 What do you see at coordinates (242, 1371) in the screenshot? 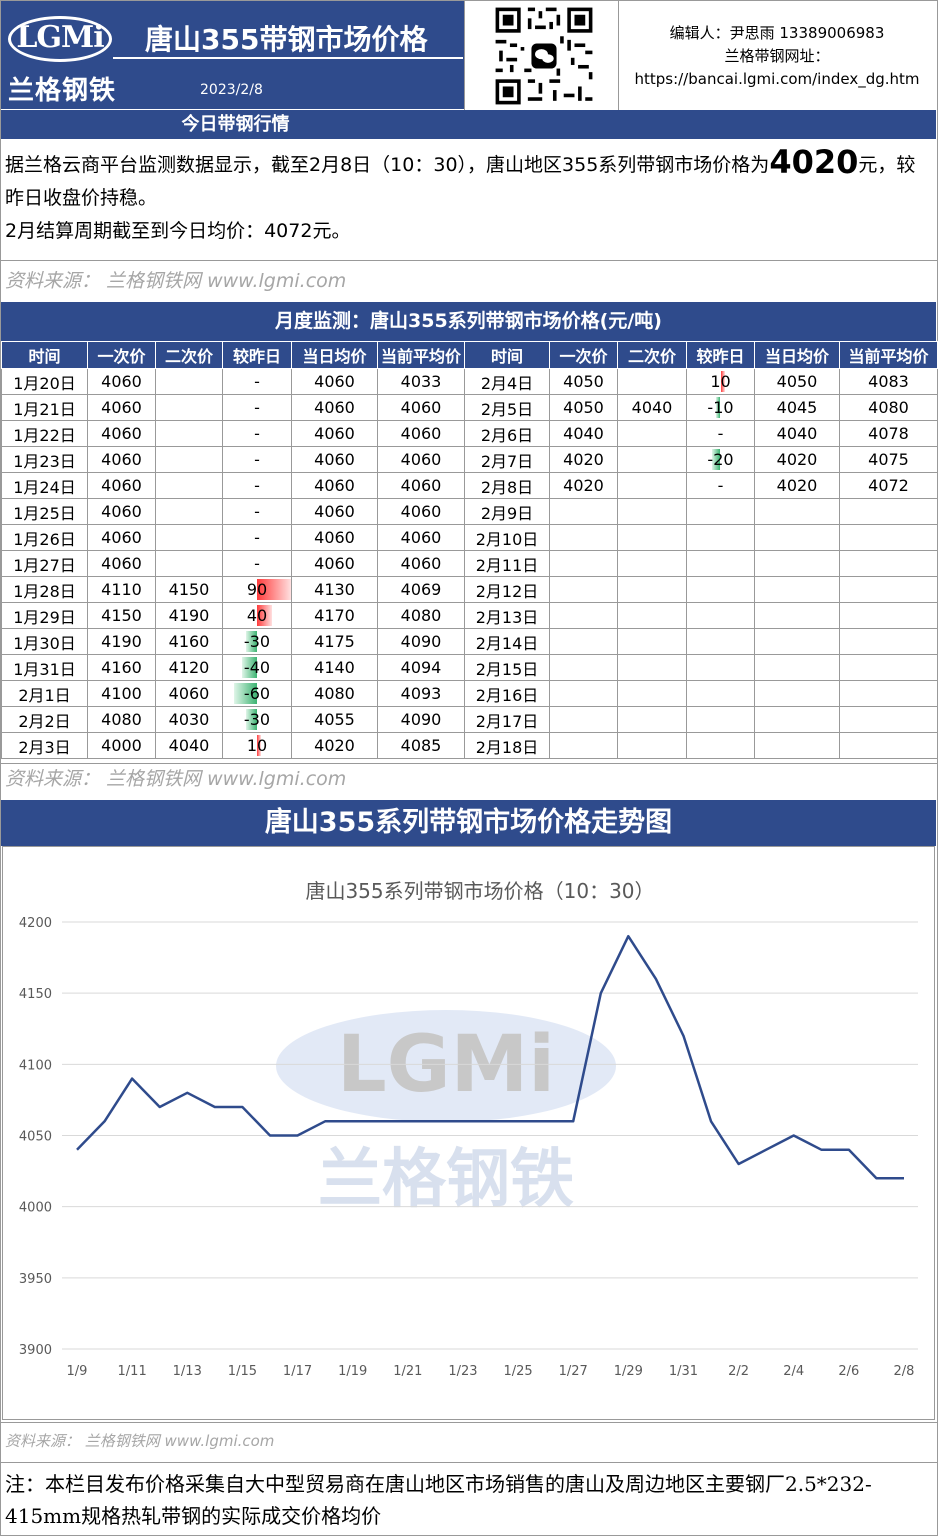
I see `x-tick-label: 1/15` at bounding box center [242, 1371].